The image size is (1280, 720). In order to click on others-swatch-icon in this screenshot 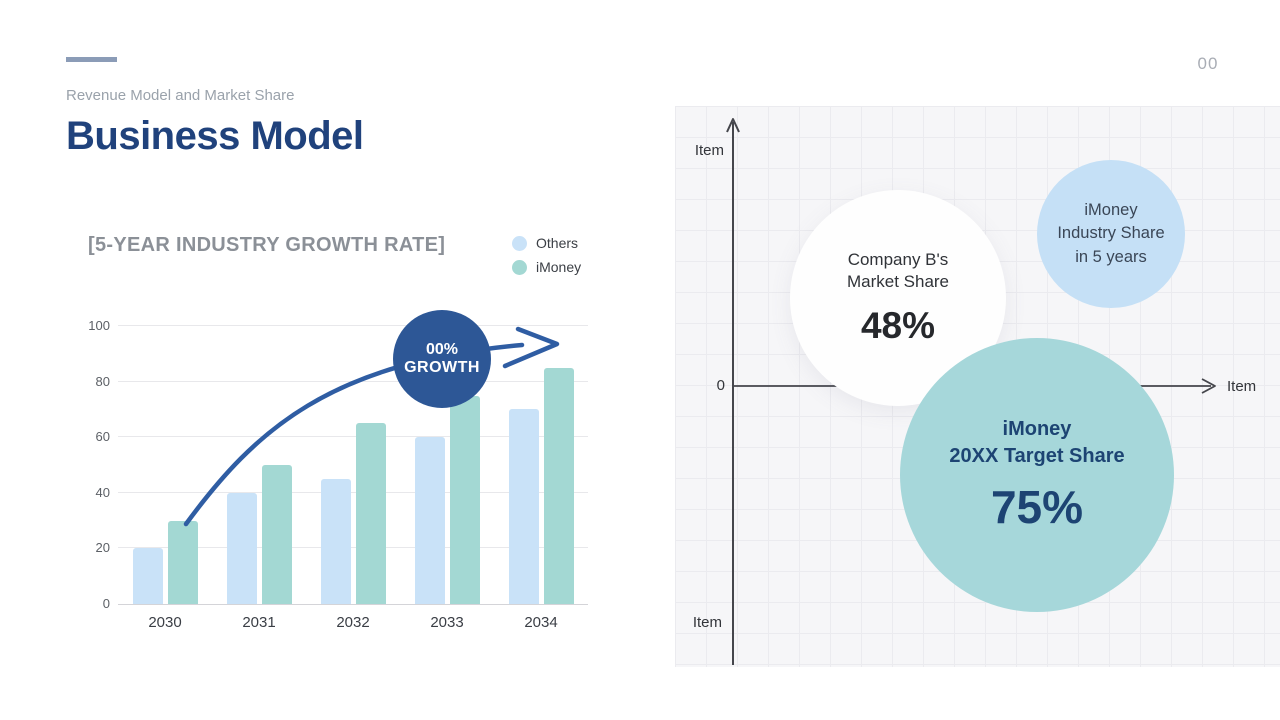, I will do `click(519, 243)`.